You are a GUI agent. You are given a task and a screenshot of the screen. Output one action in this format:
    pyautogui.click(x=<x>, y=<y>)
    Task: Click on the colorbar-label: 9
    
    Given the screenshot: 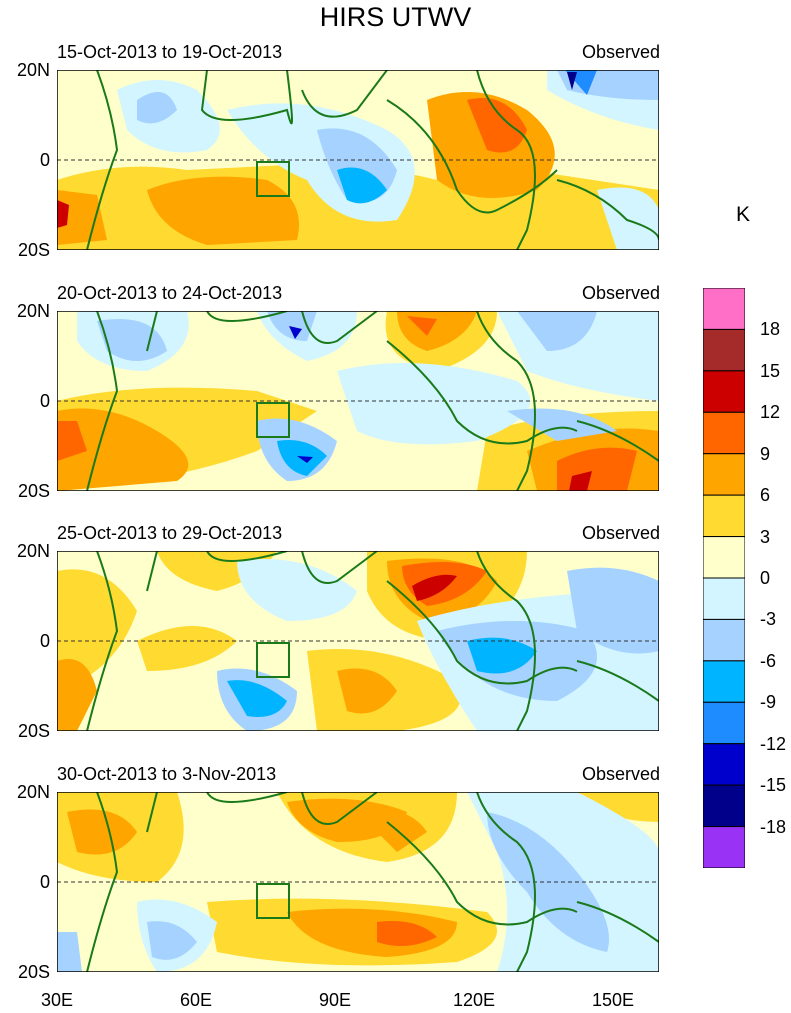 What is the action you would take?
    pyautogui.click(x=765, y=453)
    